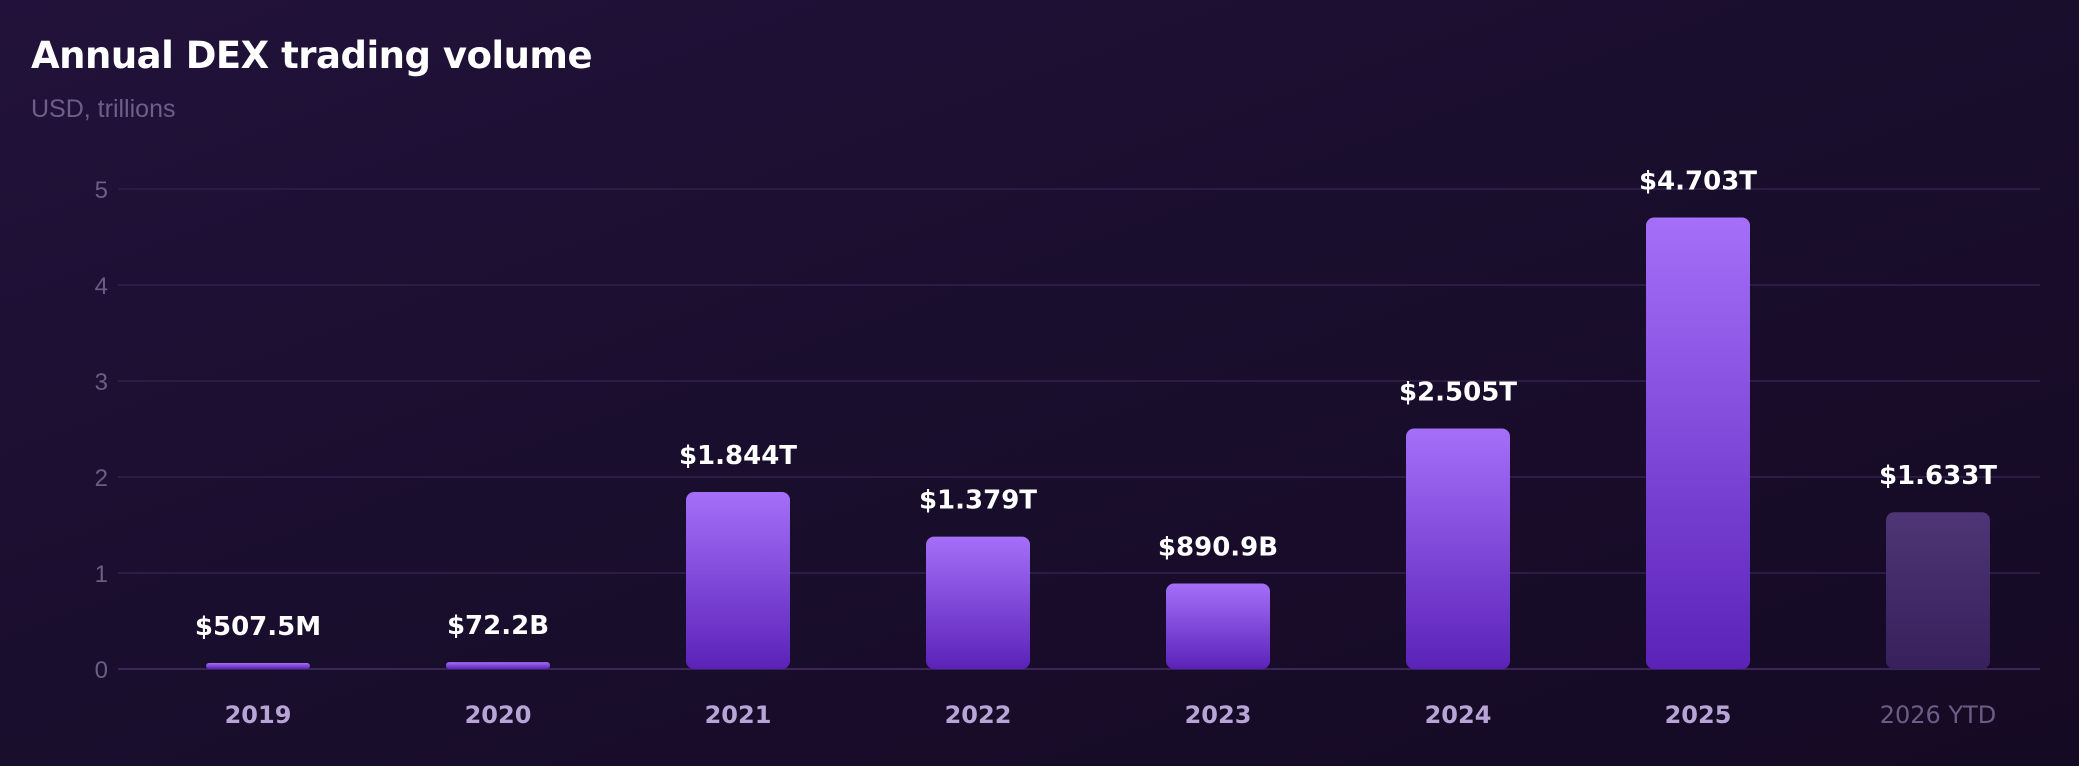 The image size is (2079, 766). Describe the element at coordinates (1938, 476) in the screenshot. I see `data-label: $1.633T` at that location.